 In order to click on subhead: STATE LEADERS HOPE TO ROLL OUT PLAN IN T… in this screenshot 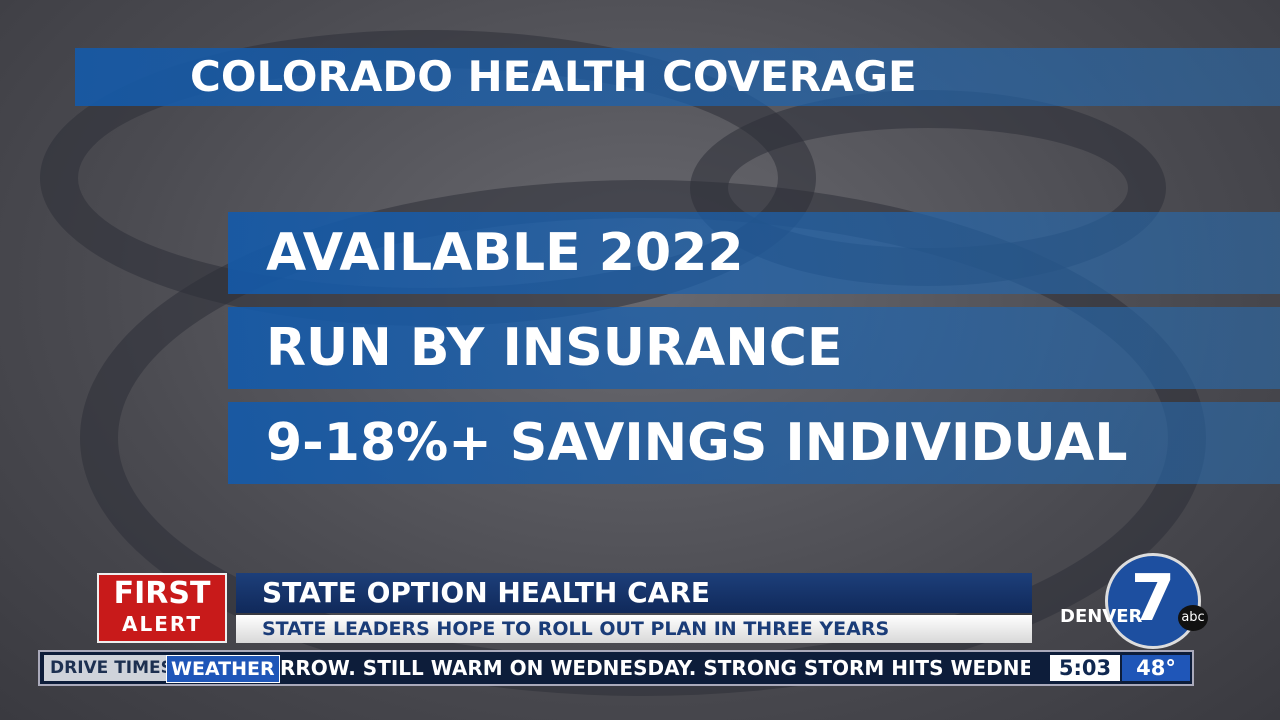, I will do `click(634, 629)`.